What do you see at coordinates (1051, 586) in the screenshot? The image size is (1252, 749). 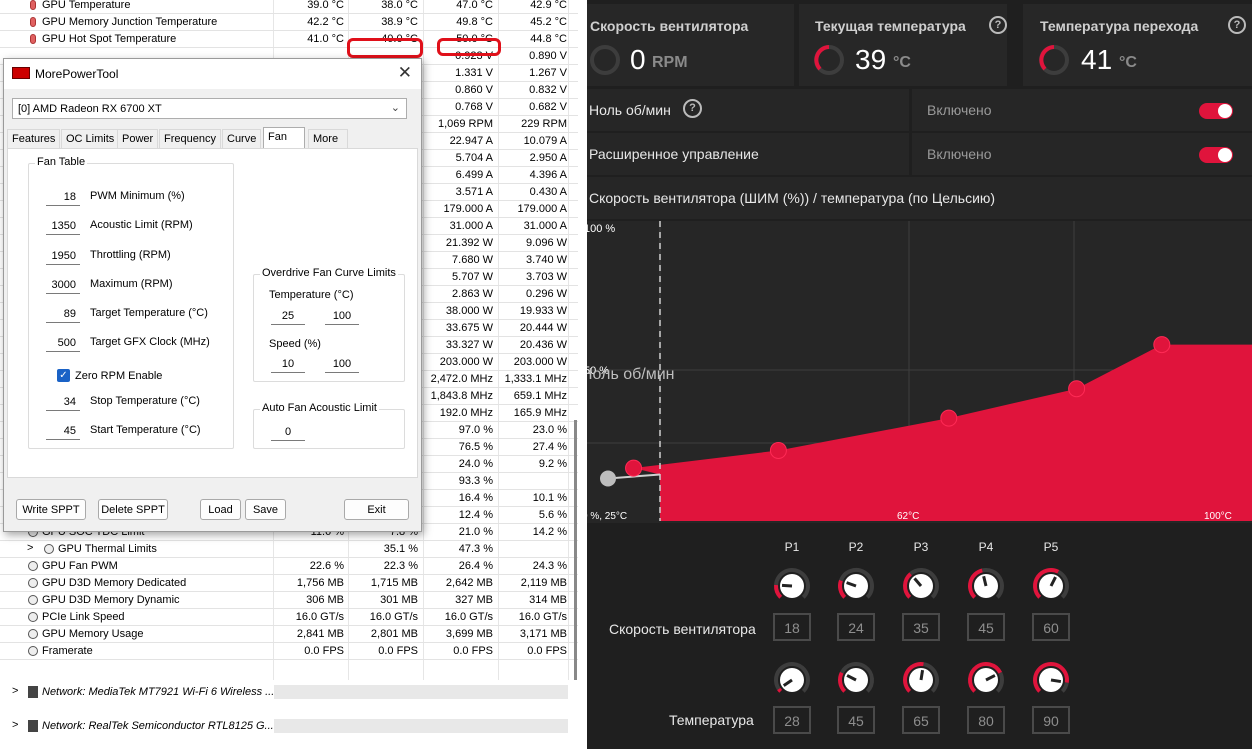 I see `speed-knob-p5` at bounding box center [1051, 586].